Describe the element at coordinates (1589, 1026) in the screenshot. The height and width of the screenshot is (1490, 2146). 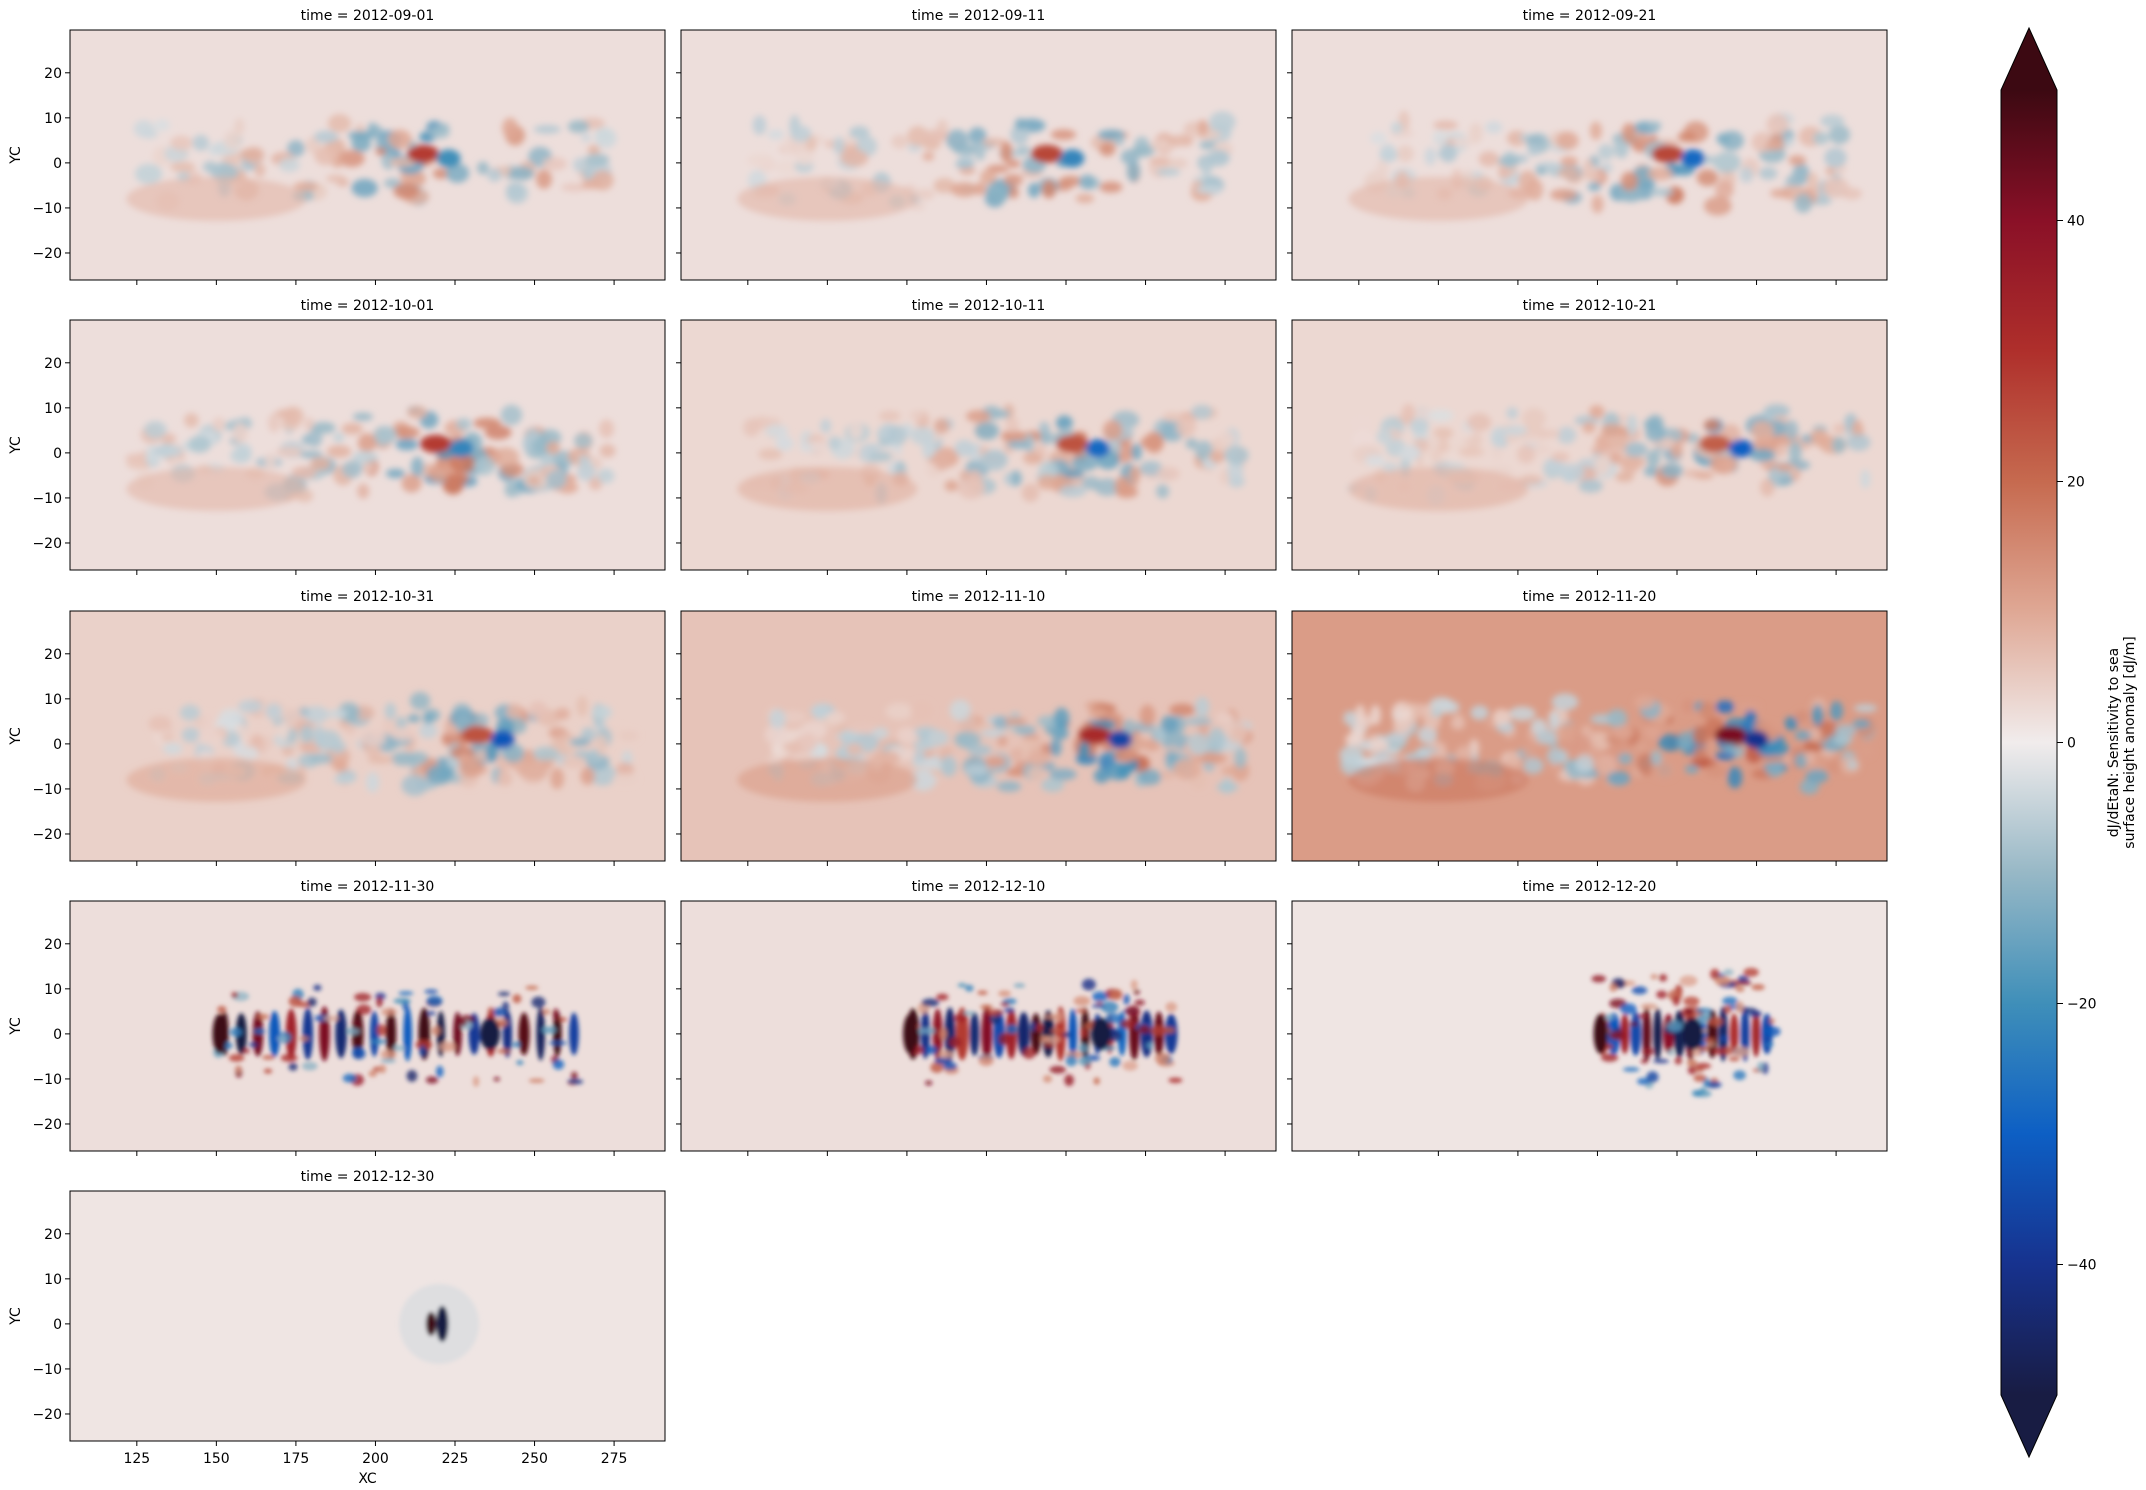
I see `field-background` at that location.